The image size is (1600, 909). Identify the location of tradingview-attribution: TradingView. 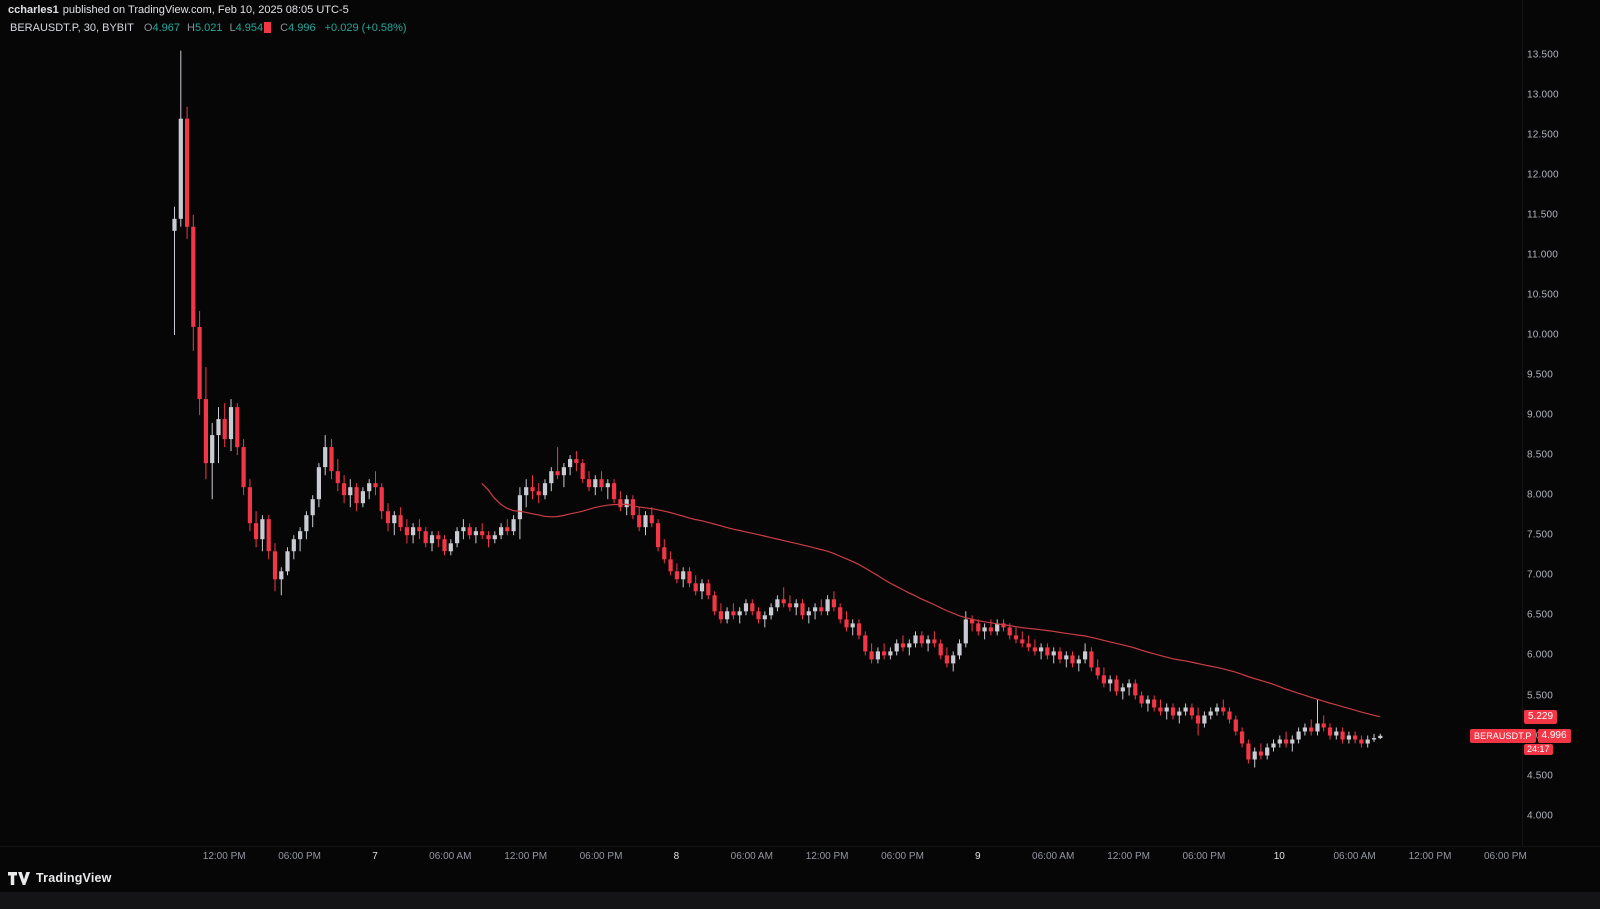
(60, 878).